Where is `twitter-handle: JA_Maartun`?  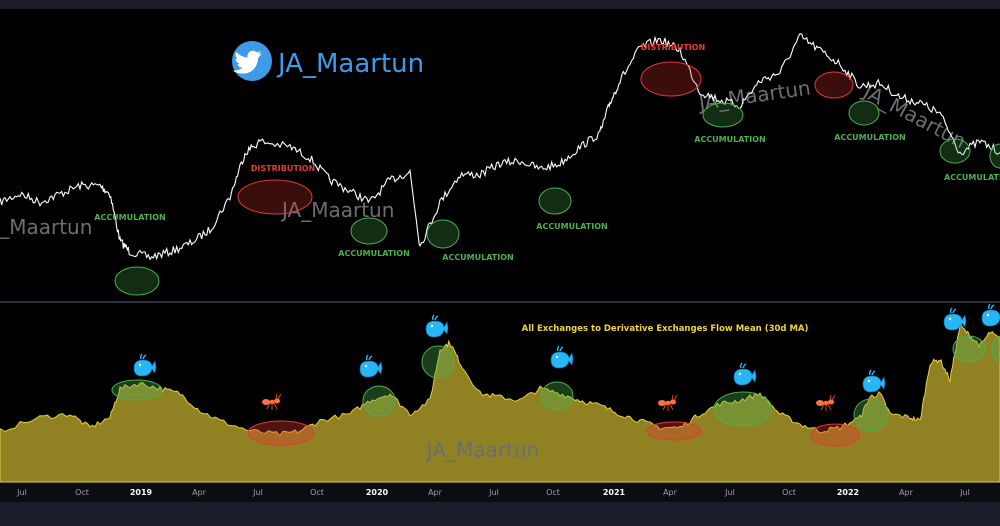
twitter-handle: JA_Maartun is located at coordinates (350, 64).